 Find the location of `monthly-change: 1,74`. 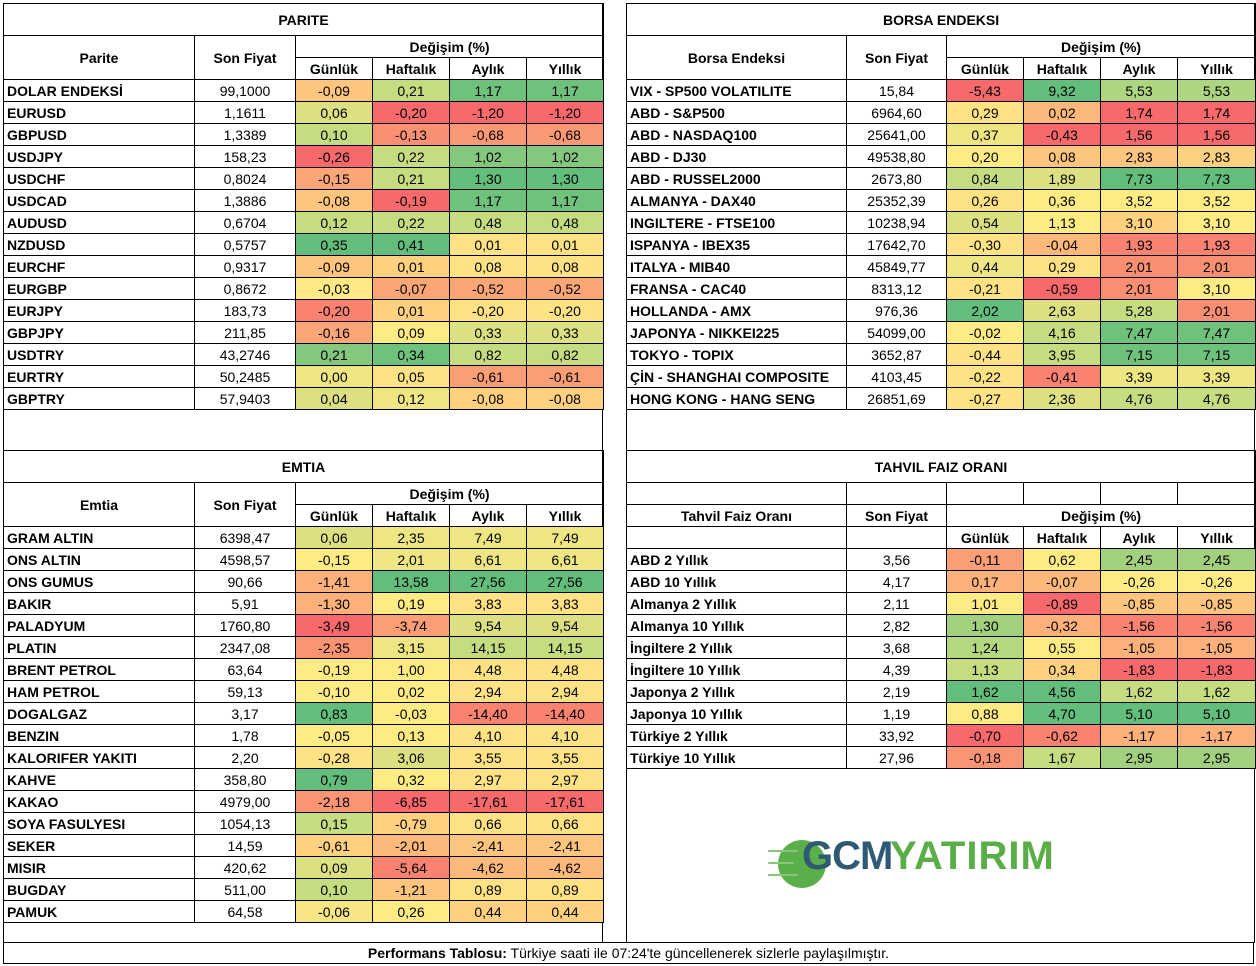

monthly-change: 1,74 is located at coordinates (1139, 112).